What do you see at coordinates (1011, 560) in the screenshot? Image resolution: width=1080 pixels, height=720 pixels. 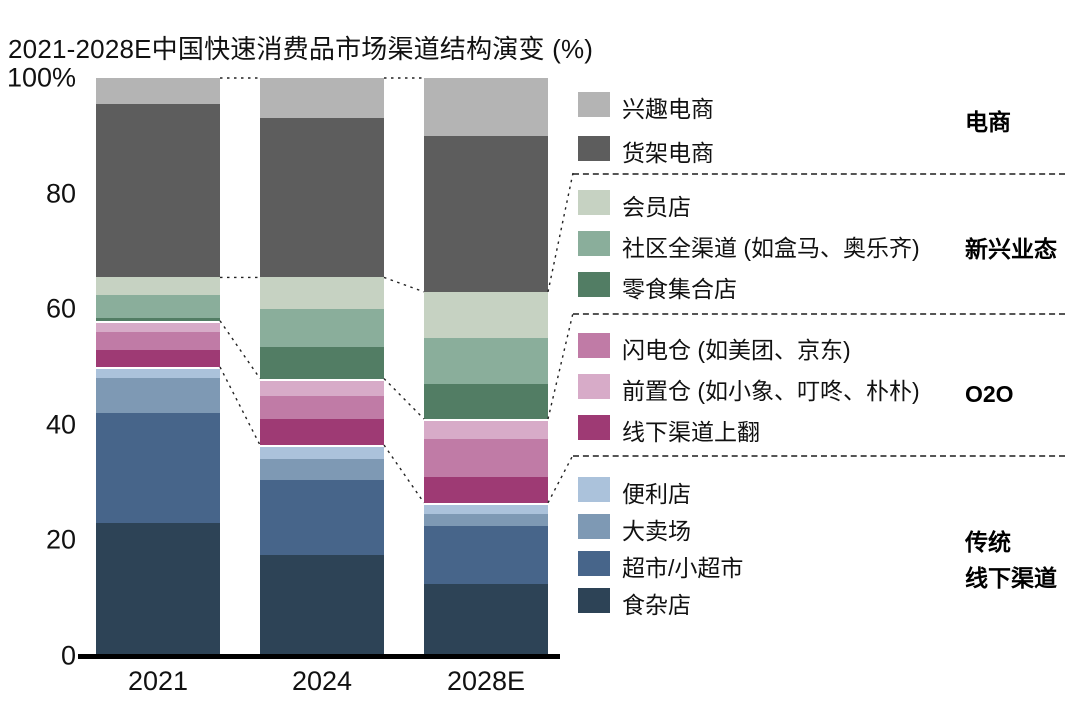 I see `legend-group-label: 传统 线下渠道` at bounding box center [1011, 560].